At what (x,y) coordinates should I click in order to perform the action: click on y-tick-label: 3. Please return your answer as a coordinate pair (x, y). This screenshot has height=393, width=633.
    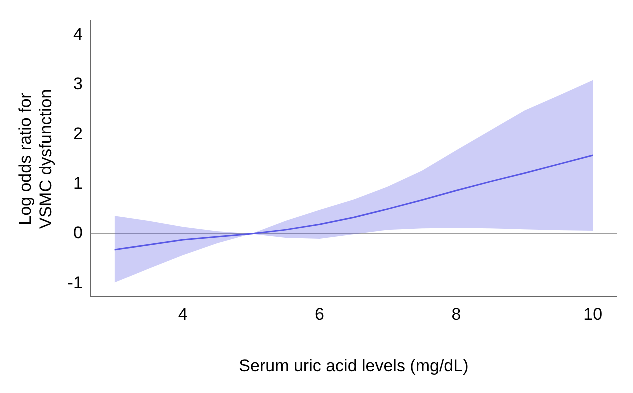
    Looking at the image, I should click on (78, 84).